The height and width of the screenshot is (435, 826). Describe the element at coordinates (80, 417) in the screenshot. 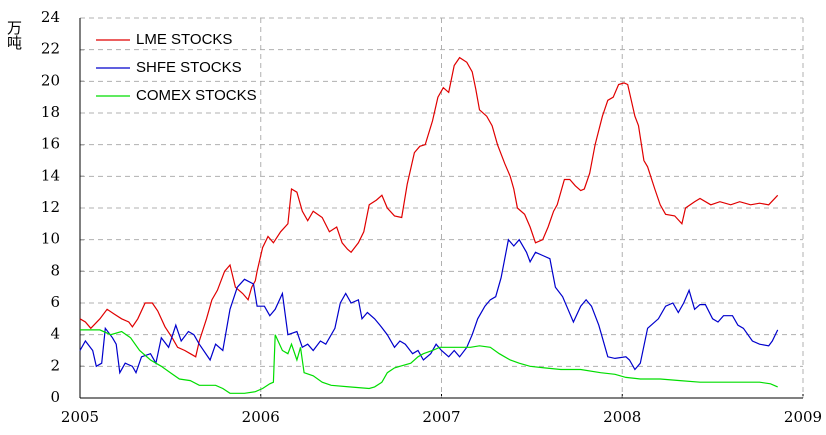

I see `x-tick-label: 2005` at that location.